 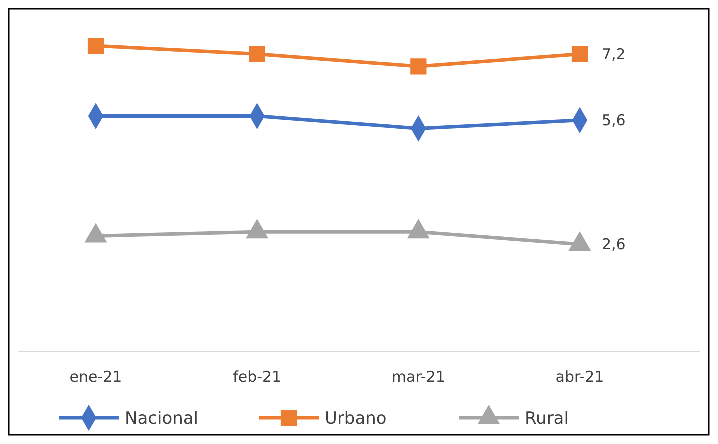 I want to click on data-label: 7,2, so click(x=614, y=55).